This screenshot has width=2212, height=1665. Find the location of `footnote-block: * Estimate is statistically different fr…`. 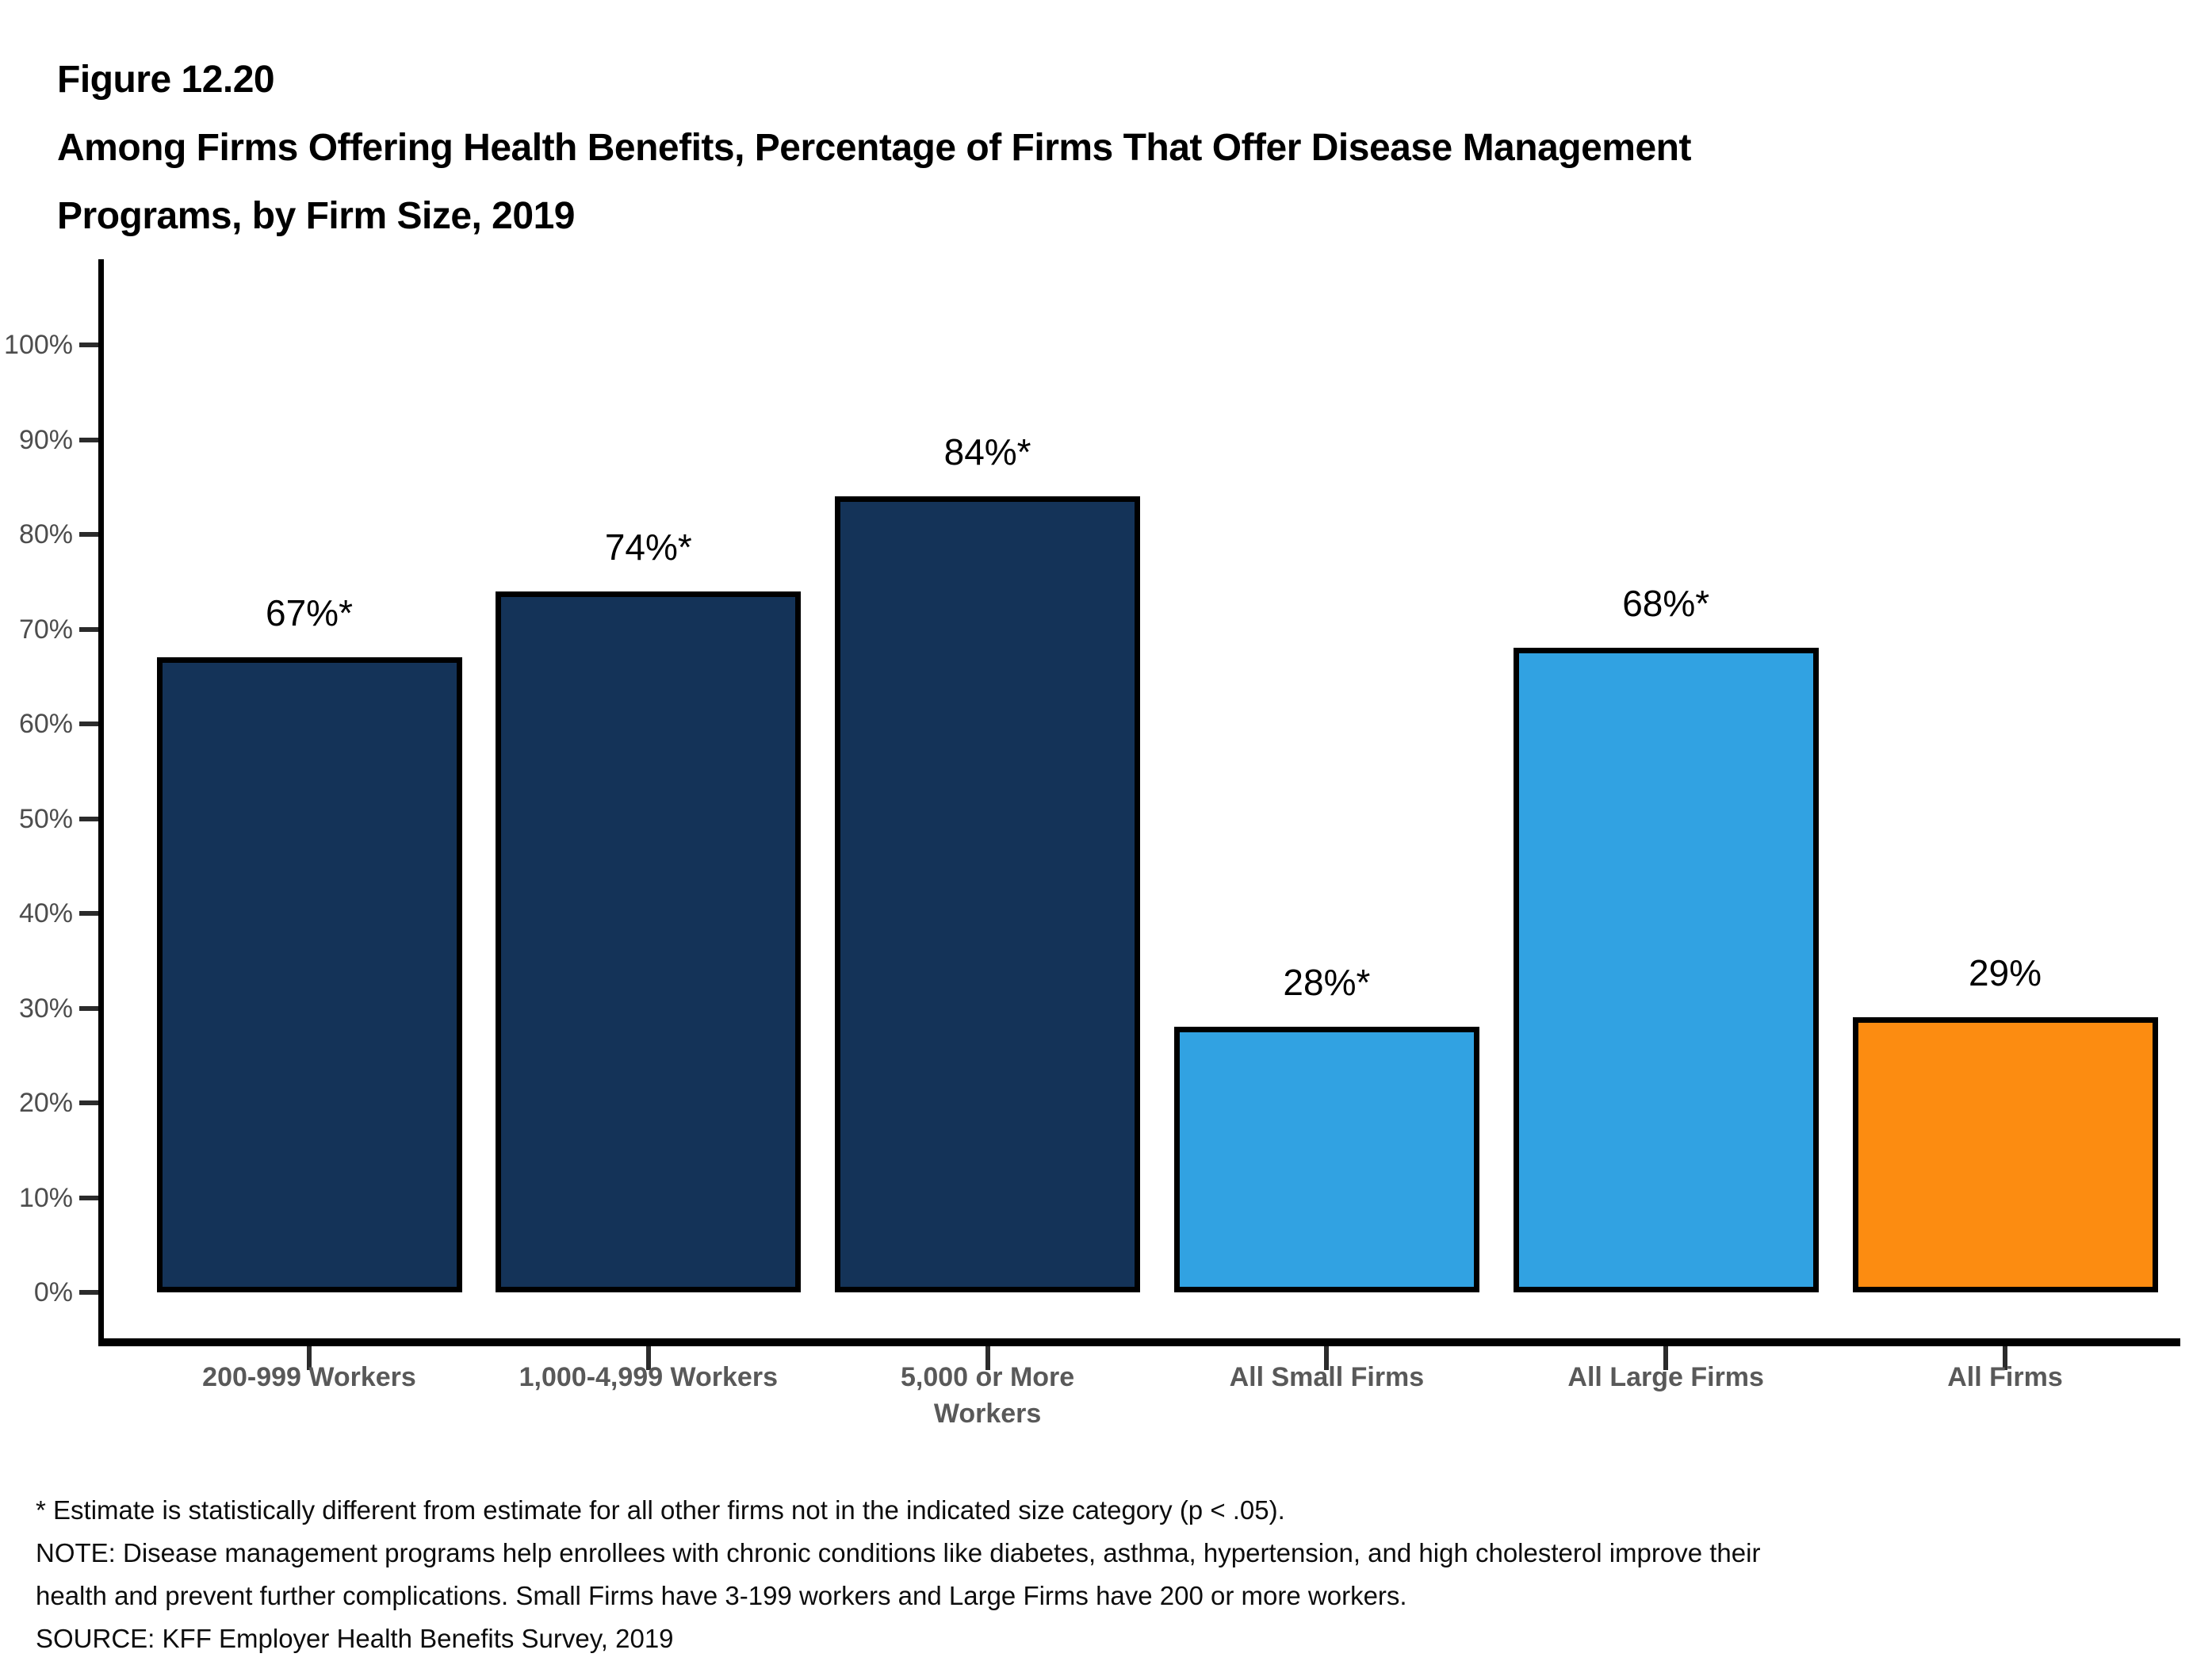

footnote-block: * Estimate is statistically different fr… is located at coordinates (898, 1574).